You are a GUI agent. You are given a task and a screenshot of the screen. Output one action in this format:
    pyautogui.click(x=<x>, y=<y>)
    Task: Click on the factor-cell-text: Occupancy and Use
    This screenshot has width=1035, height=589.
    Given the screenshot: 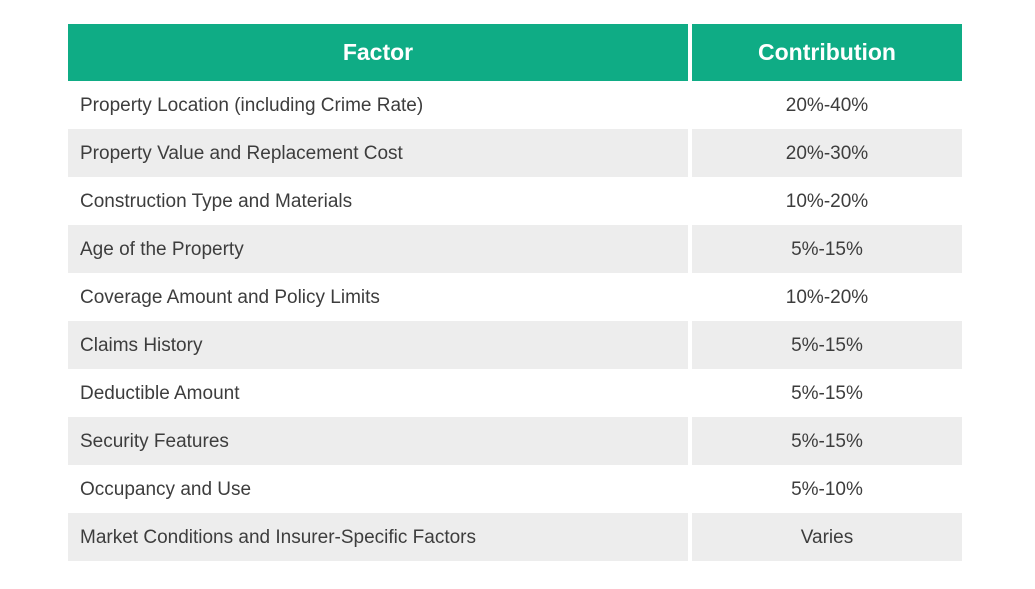 What is the action you would take?
    pyautogui.click(x=166, y=489)
    